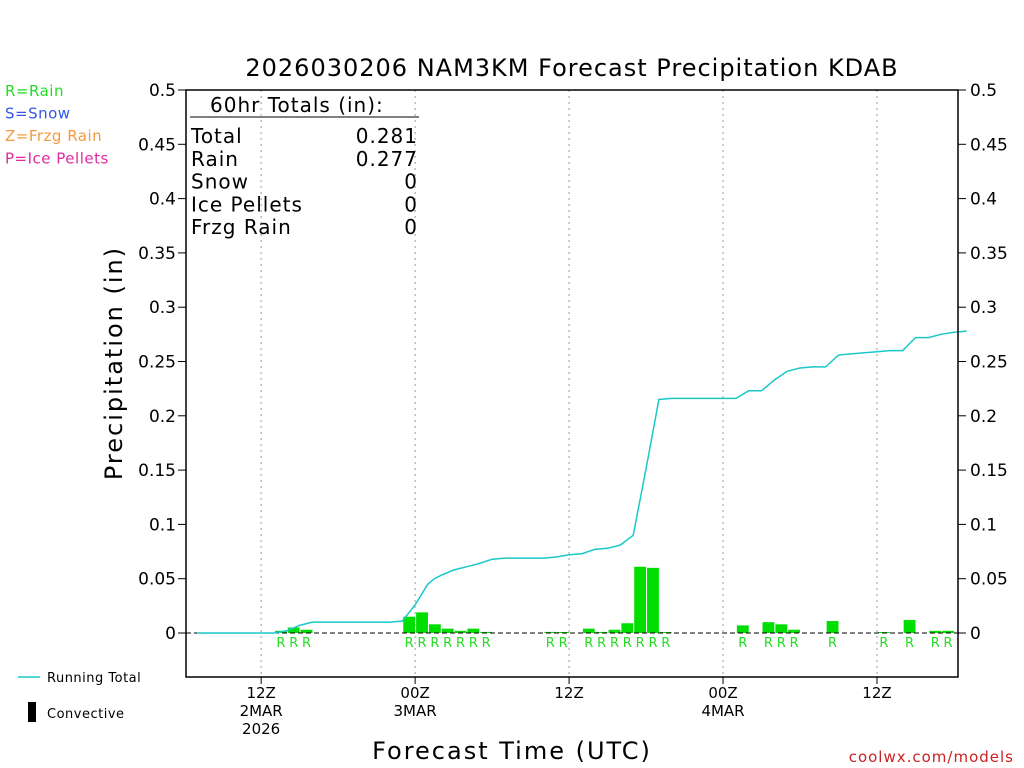 The height and width of the screenshot is (768, 1024). Describe the element at coordinates (983, 91) in the screenshot. I see `y-tick-label-right: 0.5` at that location.